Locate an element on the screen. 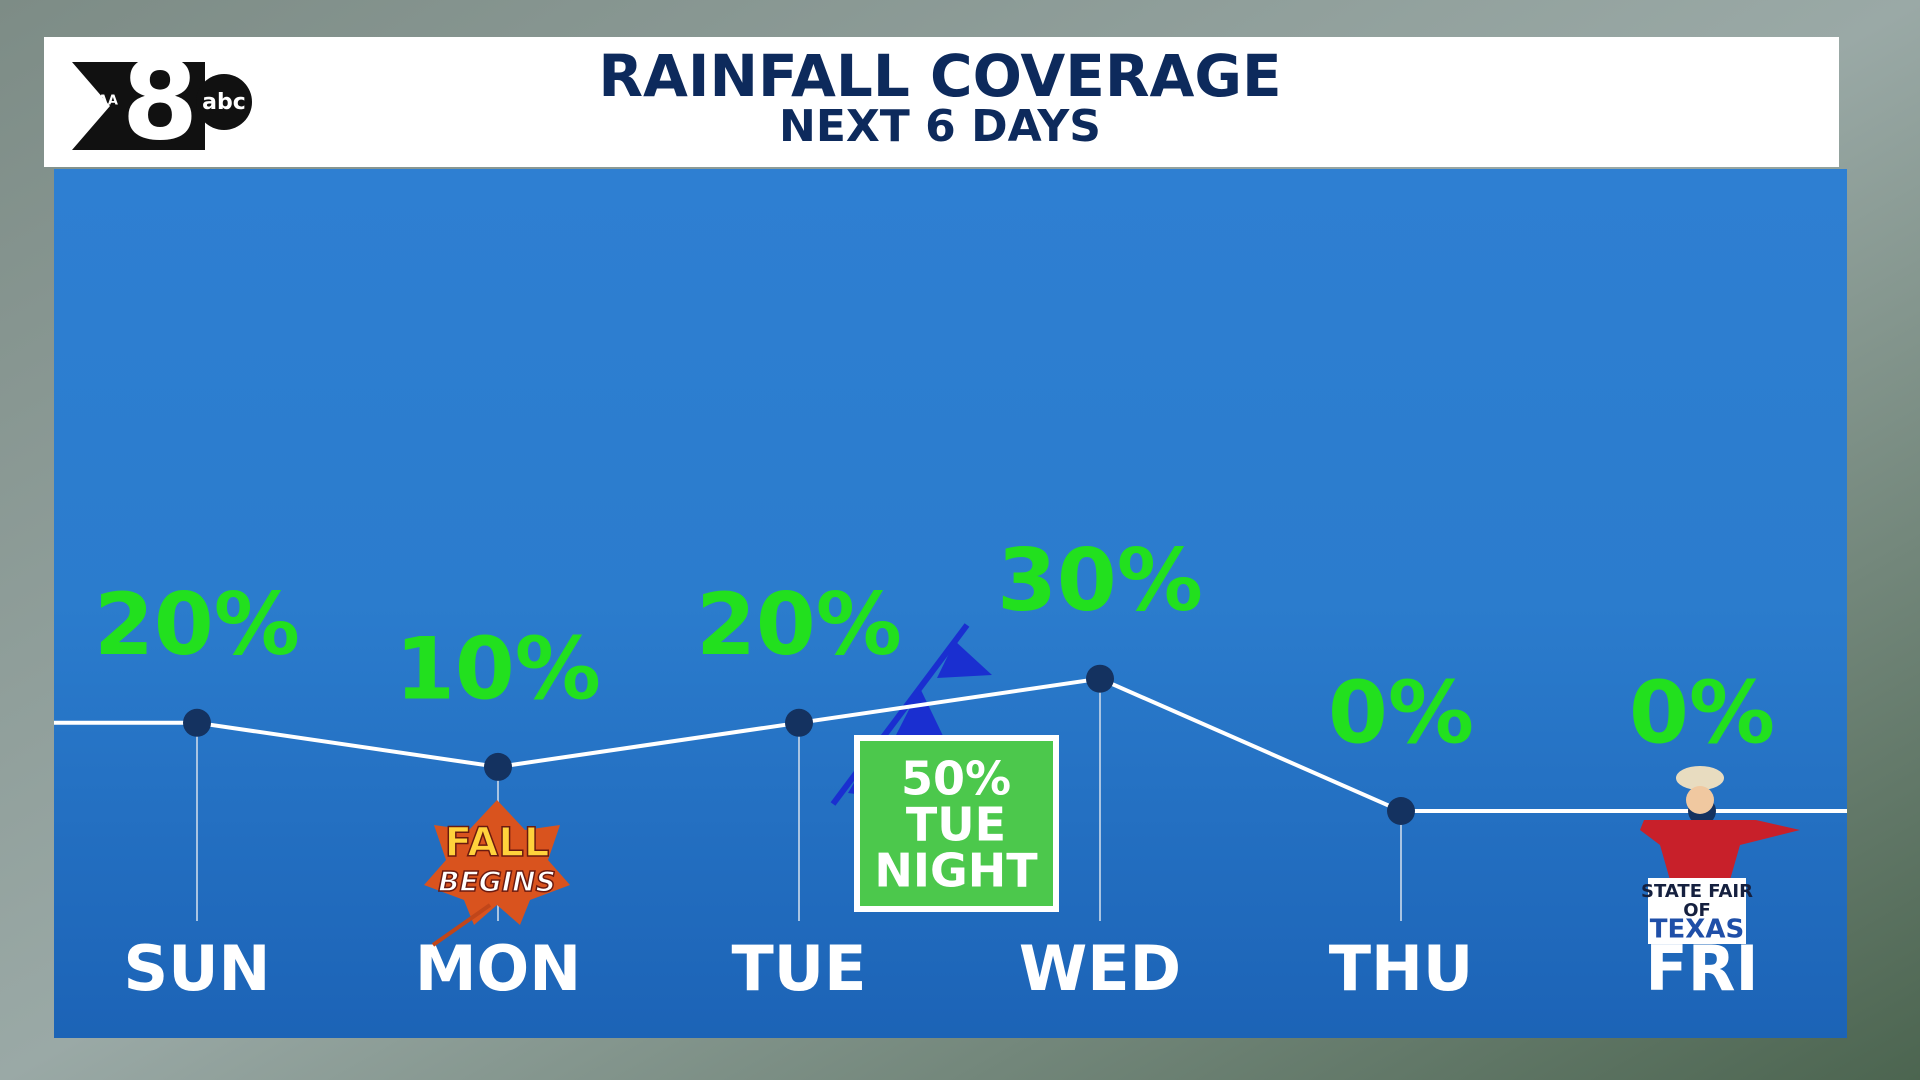 This screenshot has height=1080, width=1920. leaf-stem is located at coordinates (461, 925).